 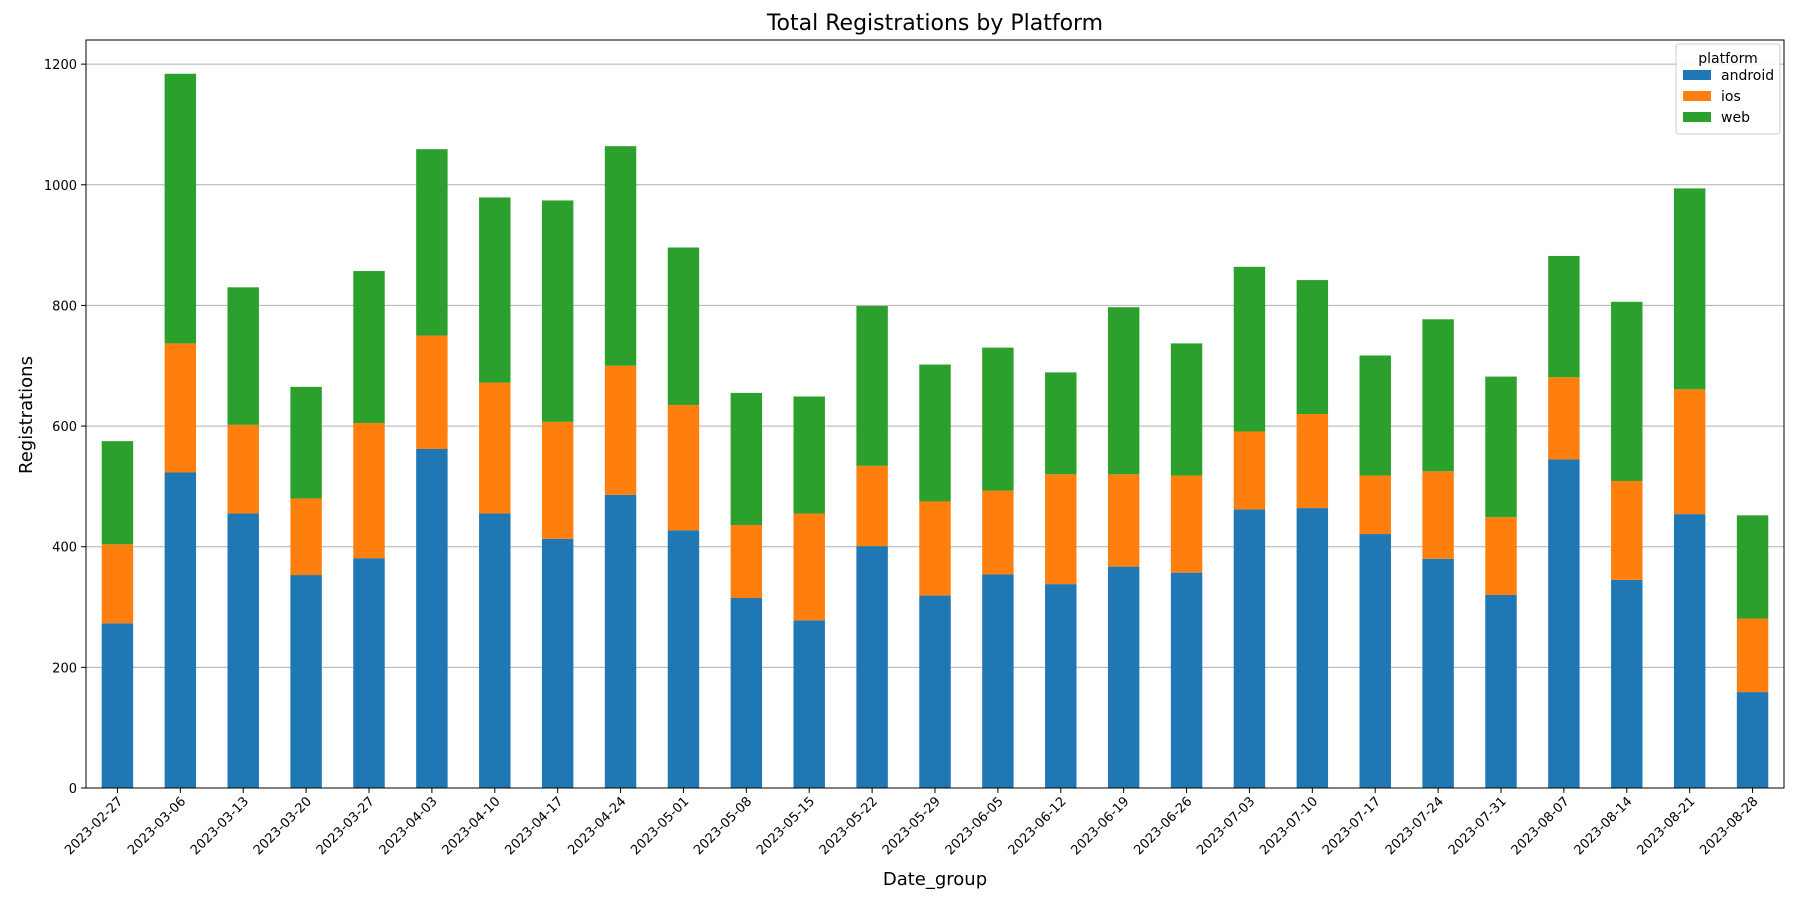 What do you see at coordinates (64, 427) in the screenshot?
I see `y-tick-label: 600` at bounding box center [64, 427].